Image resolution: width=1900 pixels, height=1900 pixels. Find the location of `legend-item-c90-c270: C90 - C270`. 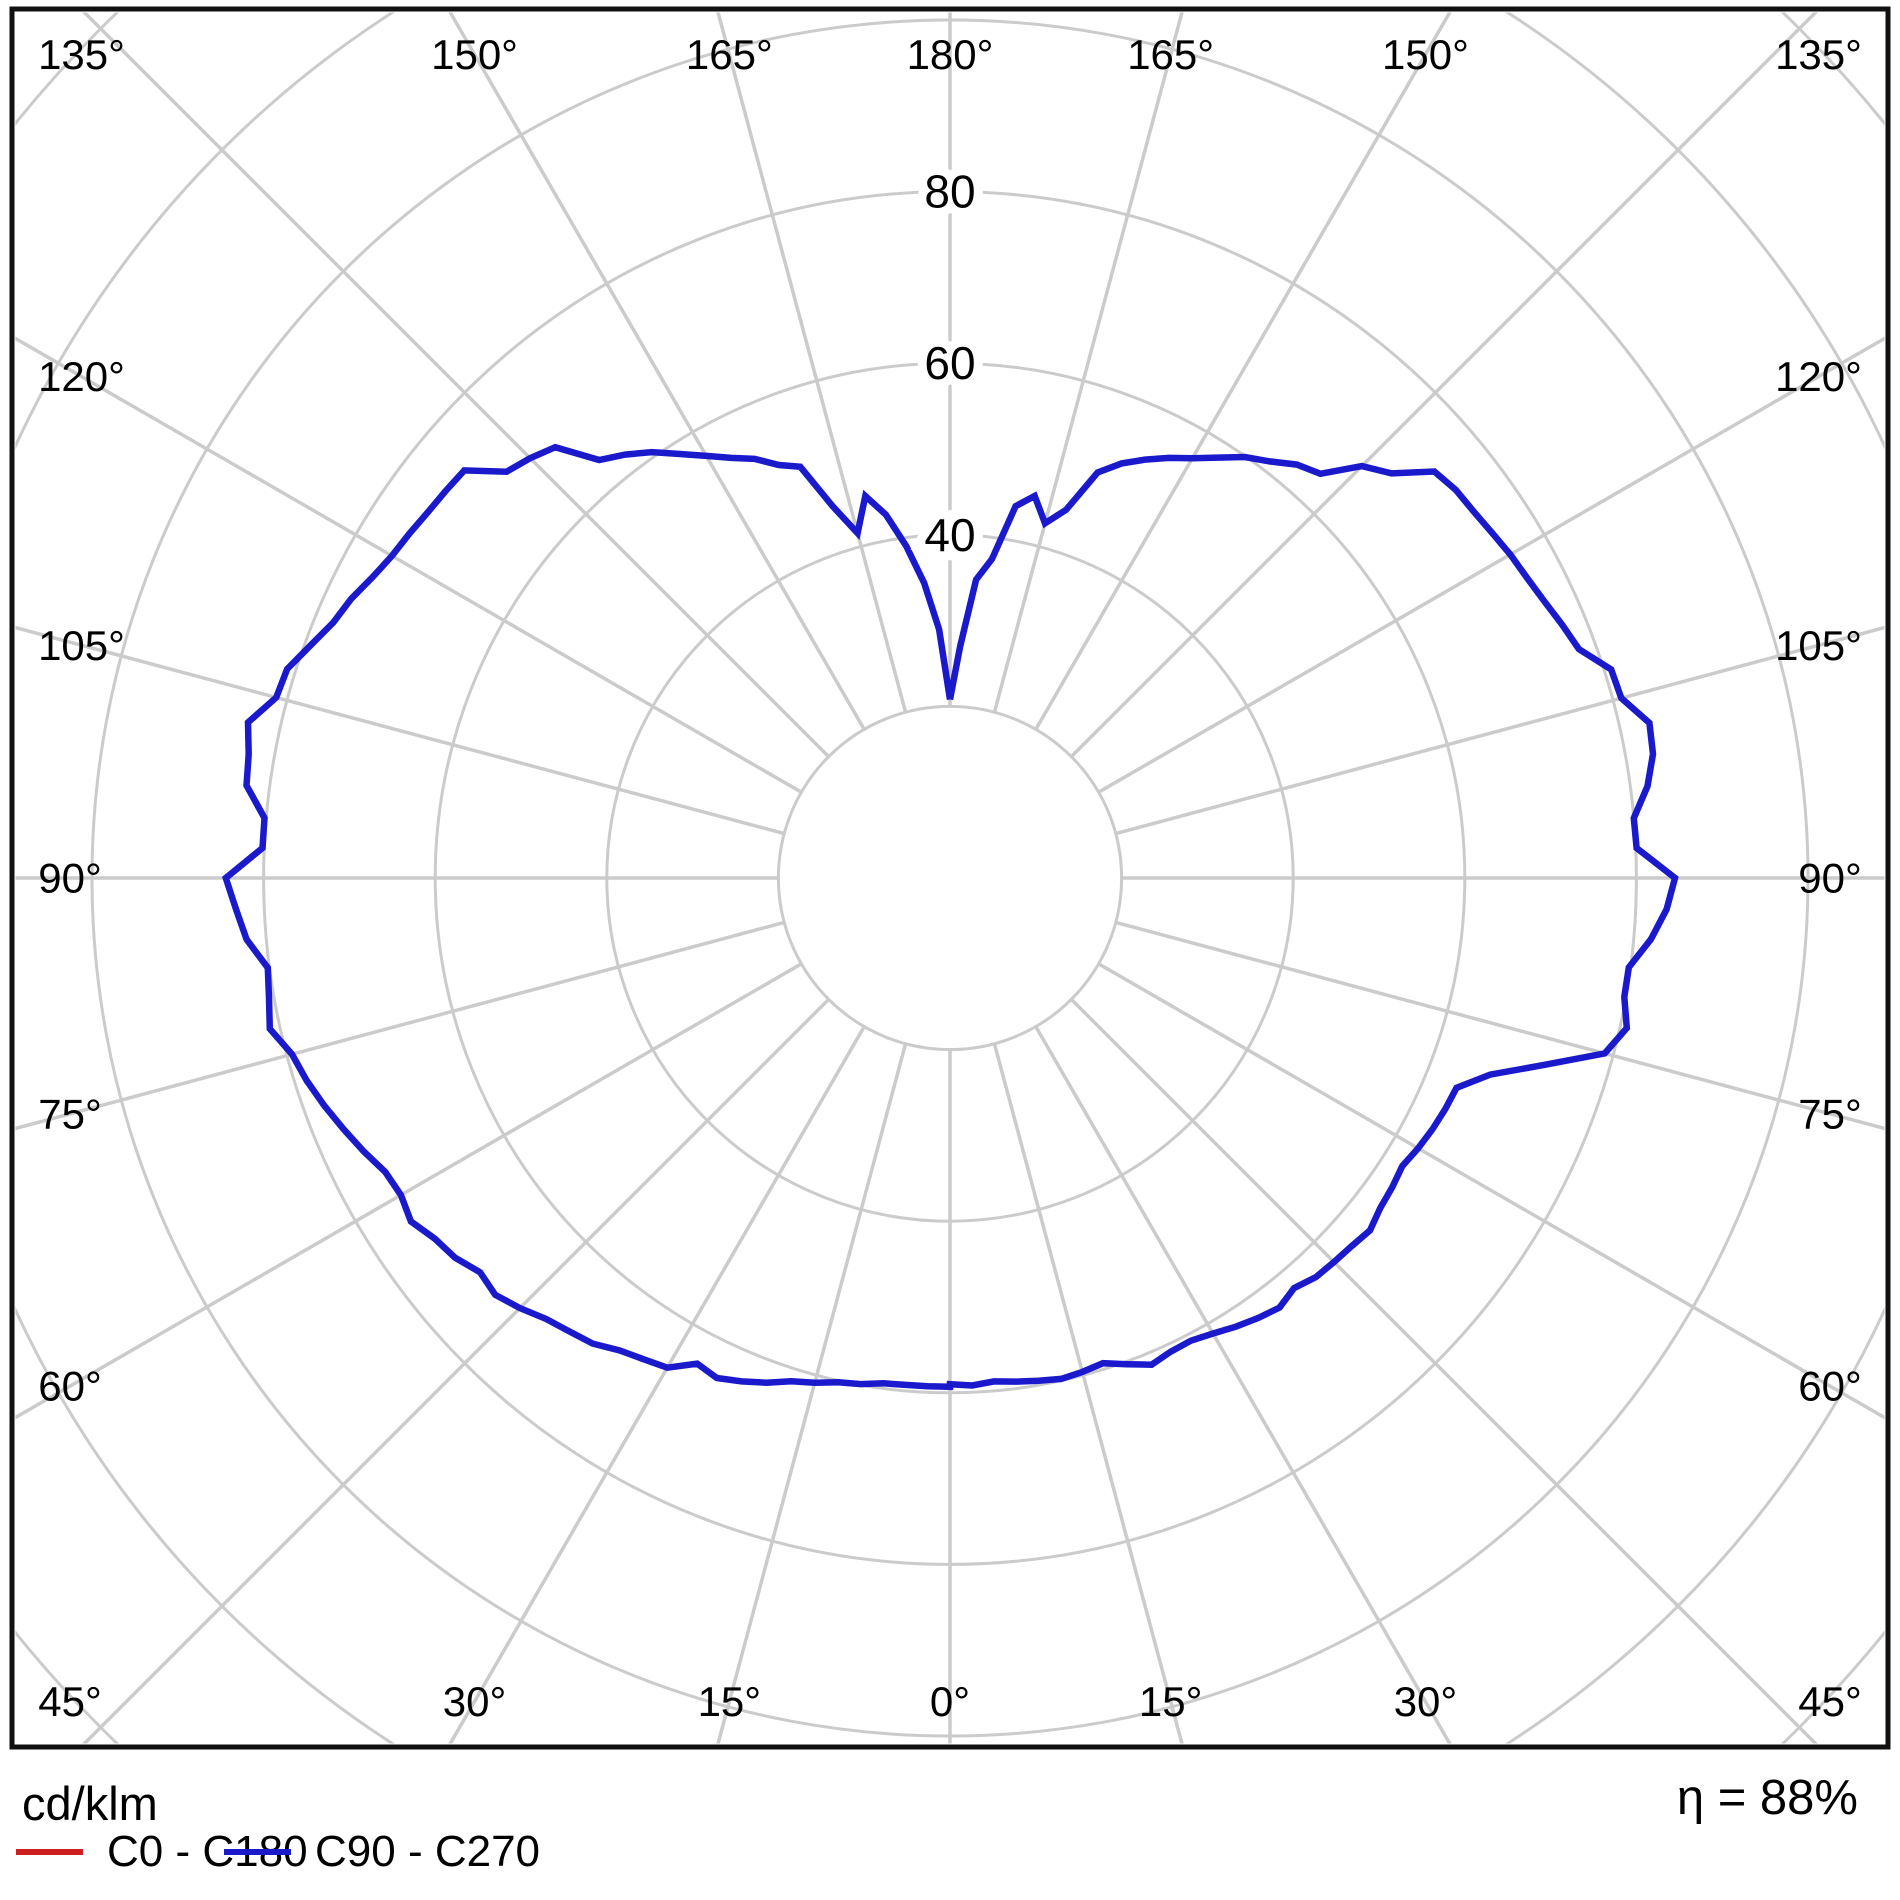

legend-item-c90-c270: C90 - C270 is located at coordinates (382, 1852).